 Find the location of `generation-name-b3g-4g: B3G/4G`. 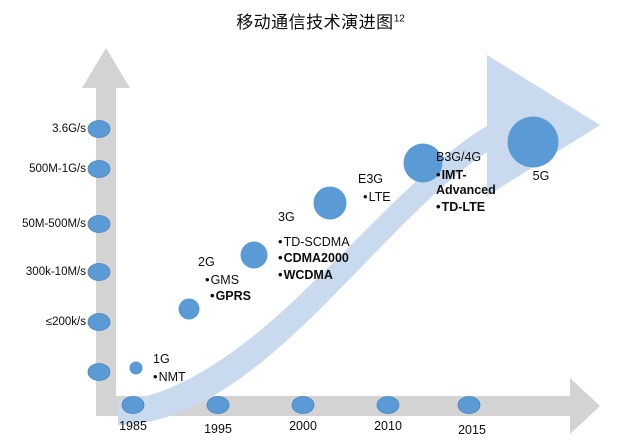

generation-name-b3g-4g: B3G/4G is located at coordinates (459, 157).